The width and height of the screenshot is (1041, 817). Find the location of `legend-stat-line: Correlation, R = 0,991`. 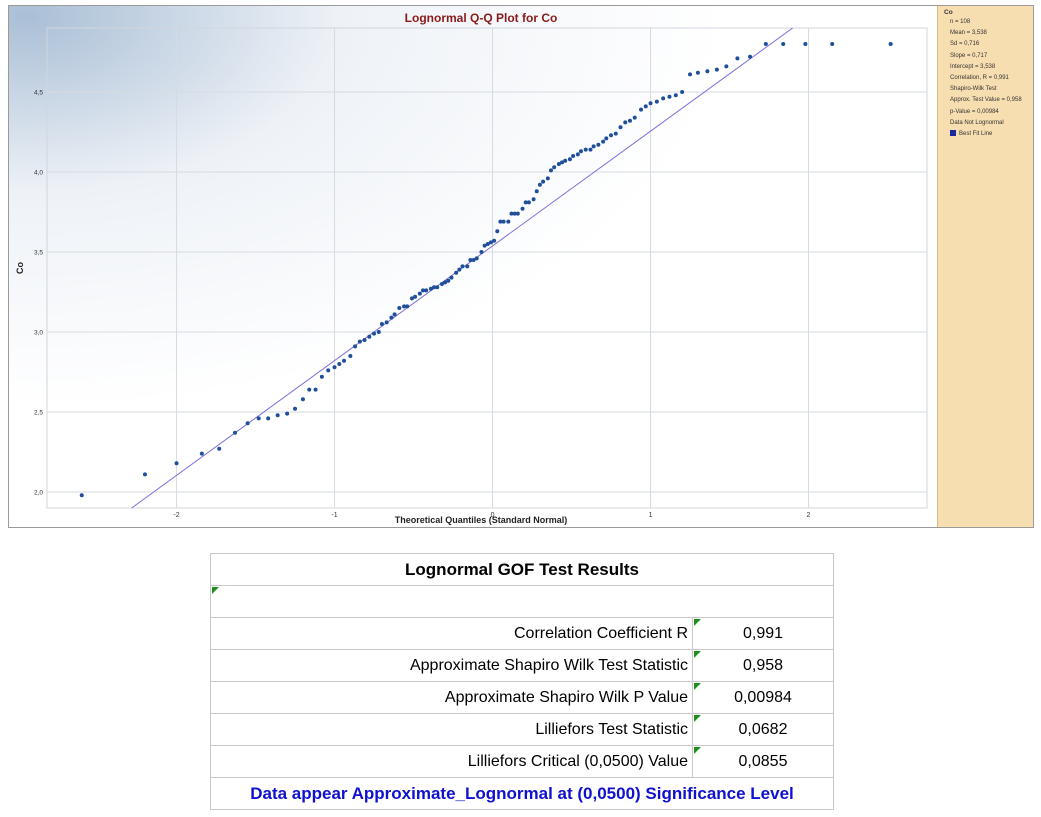

legend-stat-line: Correlation, R = 0,991 is located at coordinates (979, 78).